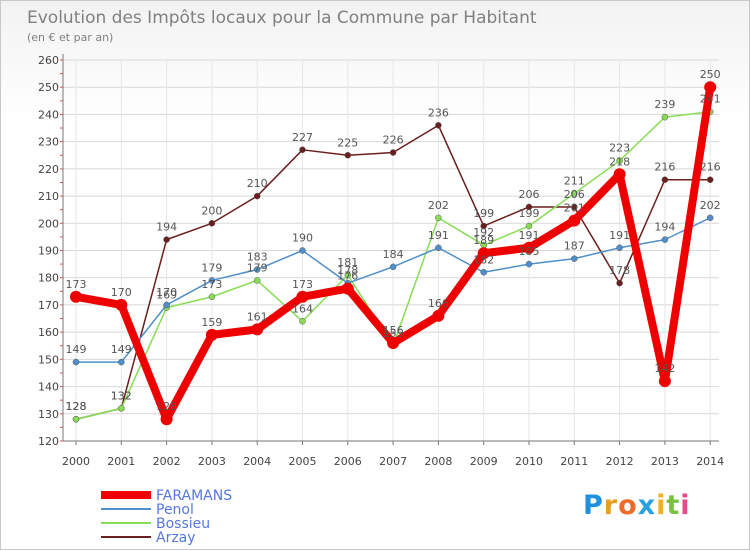  I want to click on logo-letter: x, so click(647, 505).